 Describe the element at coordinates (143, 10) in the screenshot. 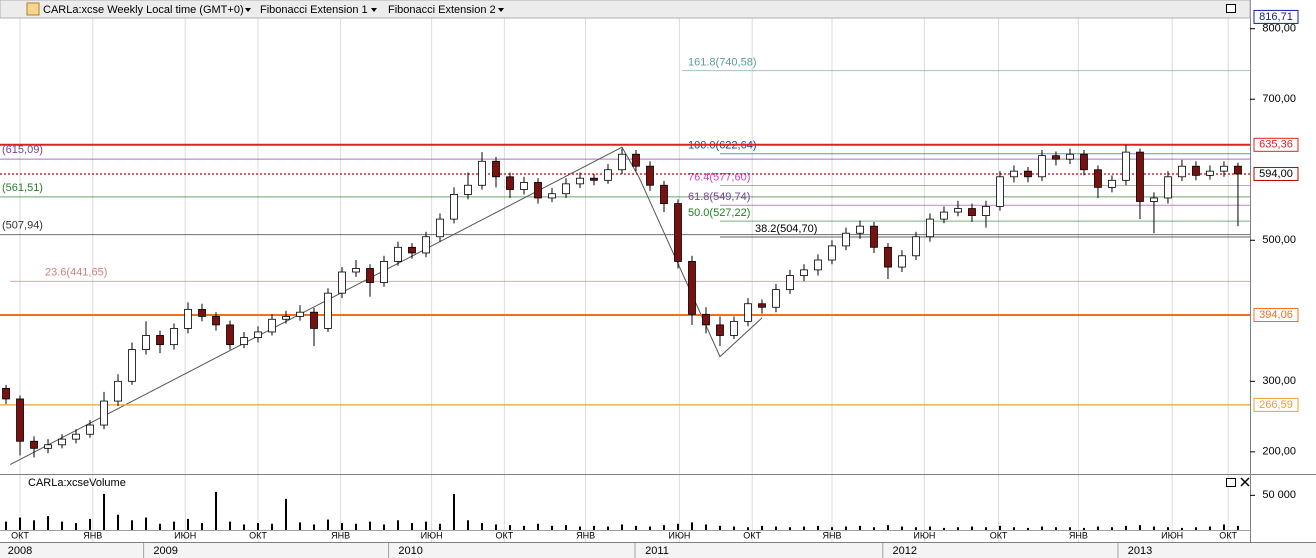

I see `symbol-label: CARLa:xcse Weekly Local time (GMT+0)` at that location.